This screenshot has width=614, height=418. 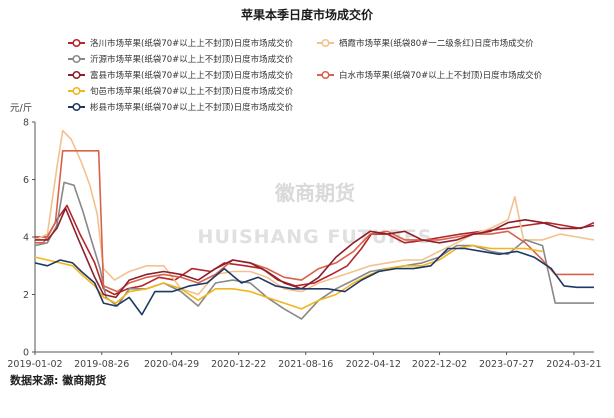 What do you see at coordinates (26, 353) in the screenshot?
I see `y-tick-label: 0` at bounding box center [26, 353].